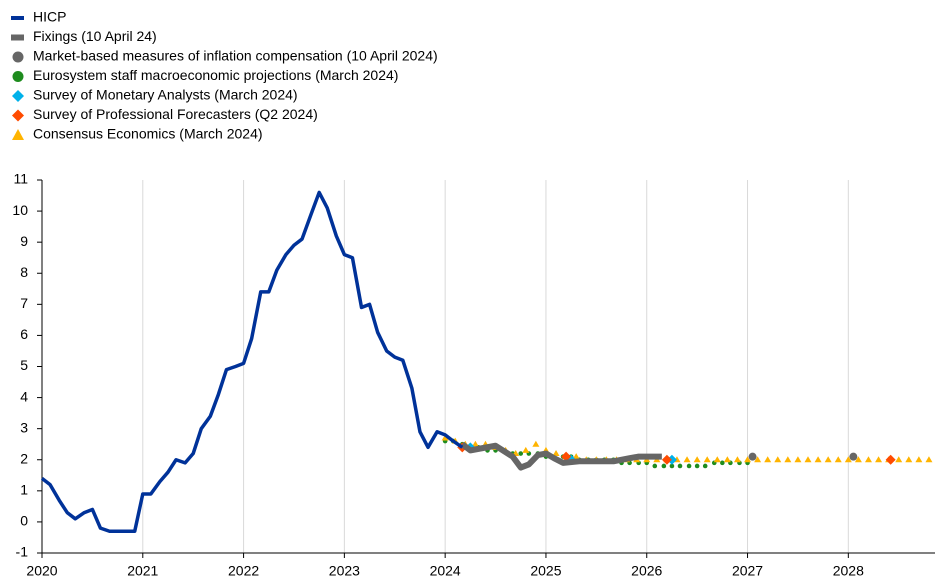  I want to click on legend-label: Fixings (10 April 24), so click(95, 36).